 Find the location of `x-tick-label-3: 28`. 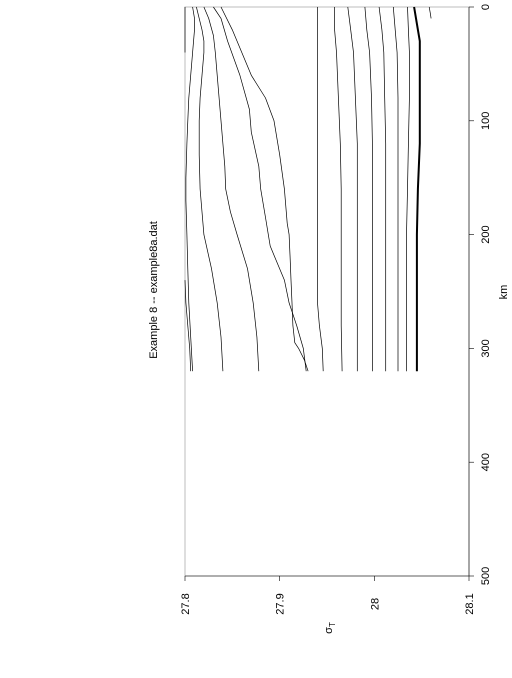

x-tick-label-3: 28 is located at coordinates (375, 604).